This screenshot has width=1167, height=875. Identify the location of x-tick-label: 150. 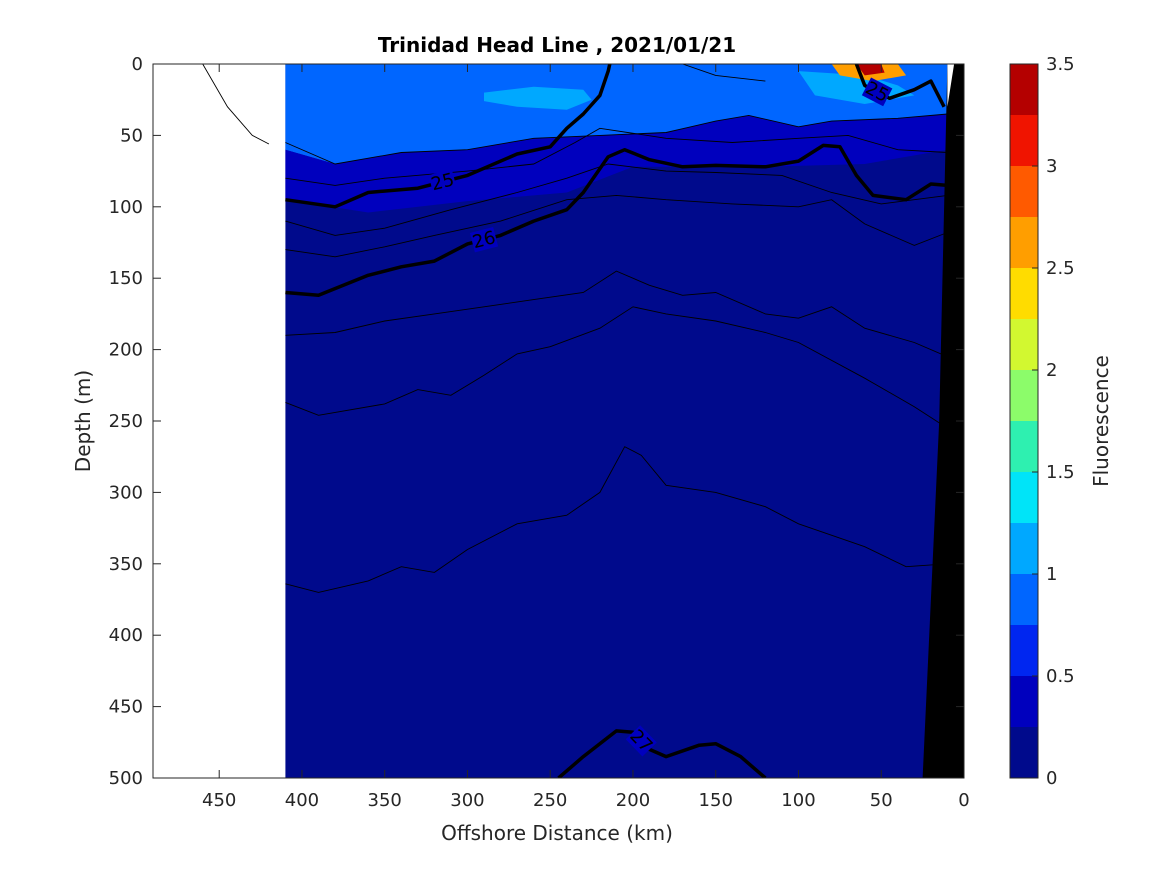
(716, 800).